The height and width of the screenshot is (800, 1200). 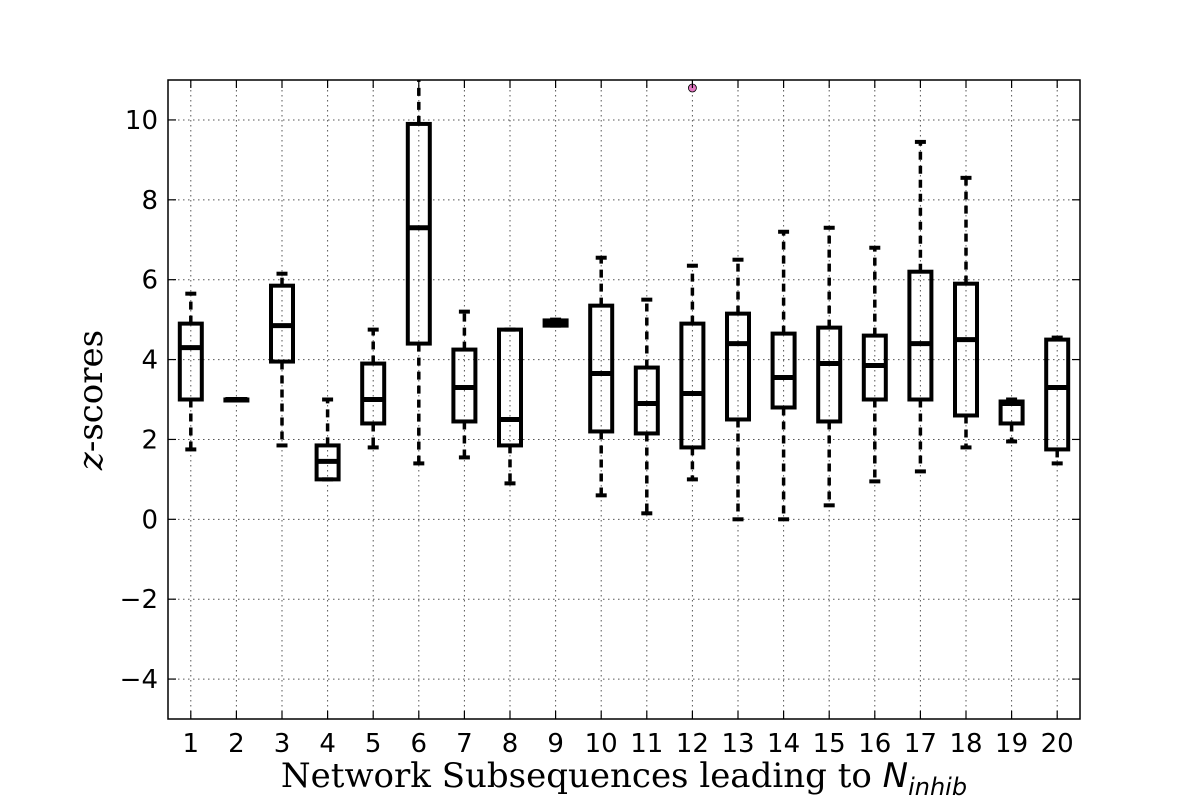 What do you see at coordinates (139, 600) in the screenshot?
I see `y-tick-label: −2` at bounding box center [139, 600].